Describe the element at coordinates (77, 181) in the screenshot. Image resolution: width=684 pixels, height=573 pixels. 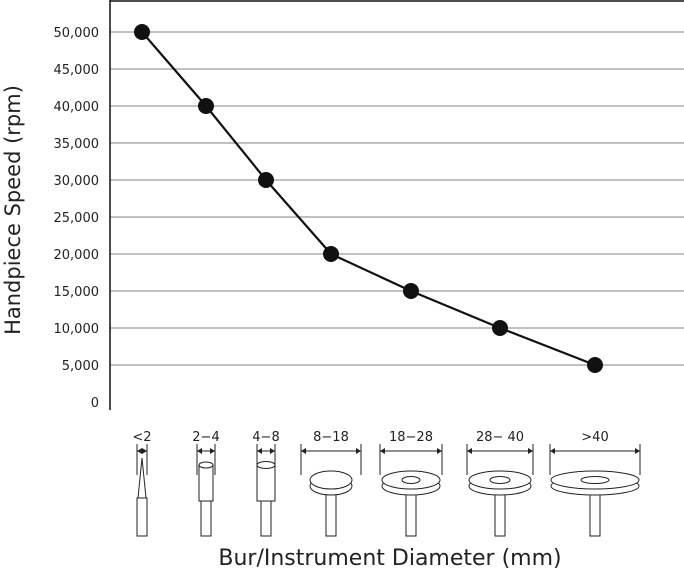
I see `y-tick-label: 30,000` at that location.